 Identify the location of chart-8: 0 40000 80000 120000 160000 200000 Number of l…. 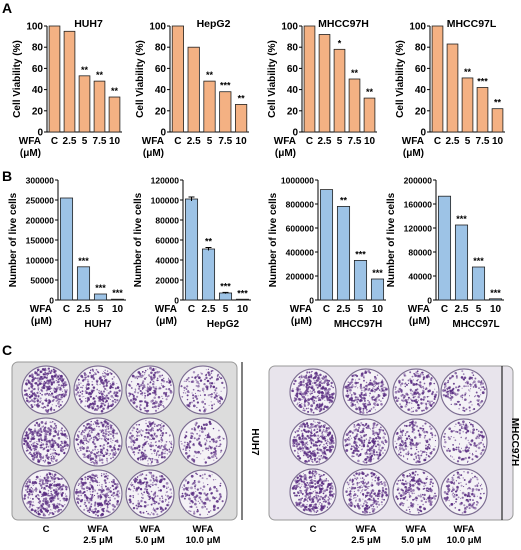
(445, 253).